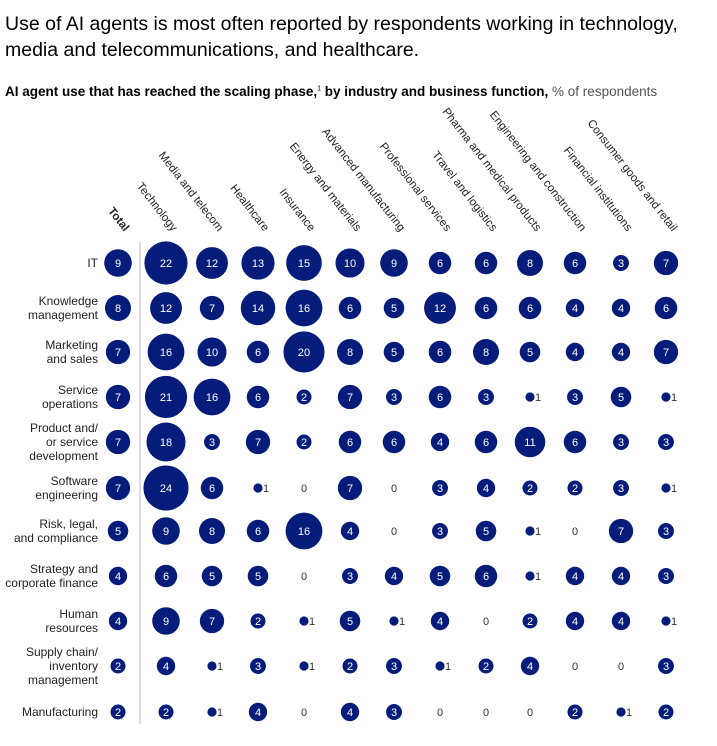  Describe the element at coordinates (72, 442) in the screenshot. I see `row-label: or service` at that location.